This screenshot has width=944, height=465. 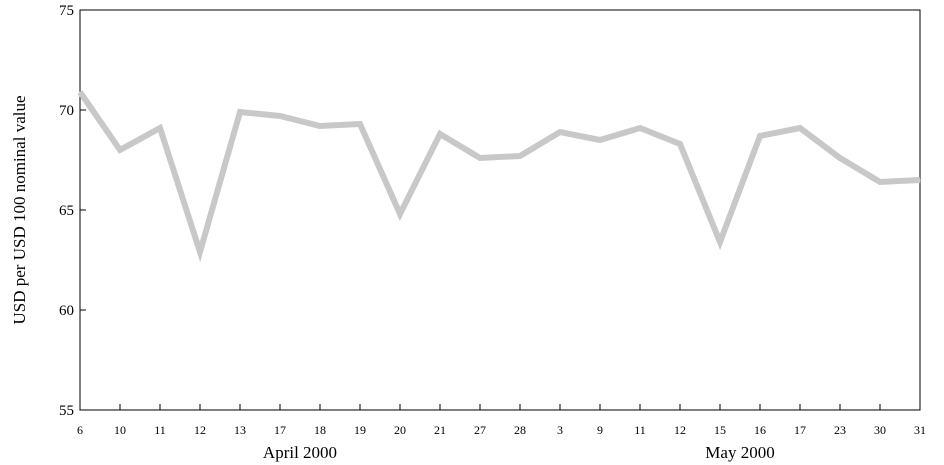 I want to click on y-axis-title: USD per USD 100 nominal value, so click(x=19, y=209).